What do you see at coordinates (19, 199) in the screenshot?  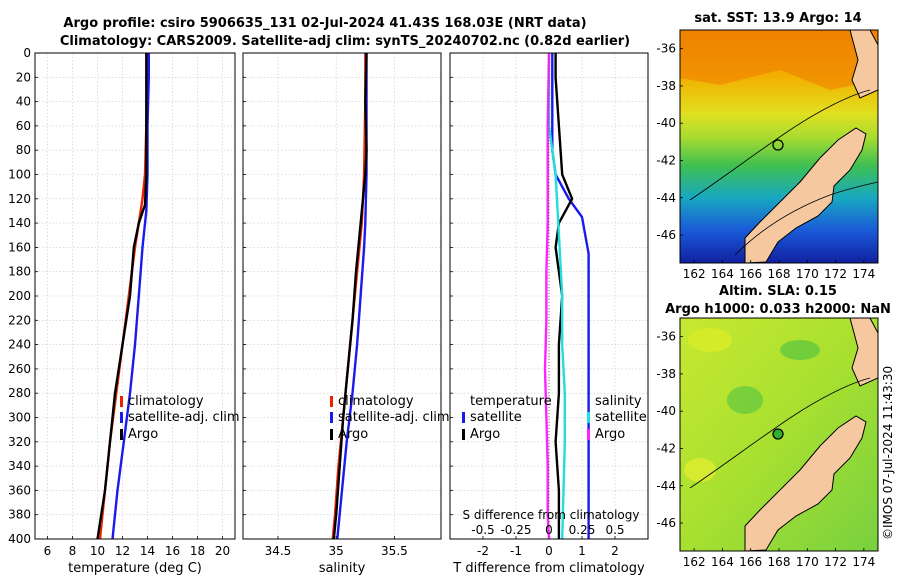 I see `y-tick-label: 120` at bounding box center [19, 199].